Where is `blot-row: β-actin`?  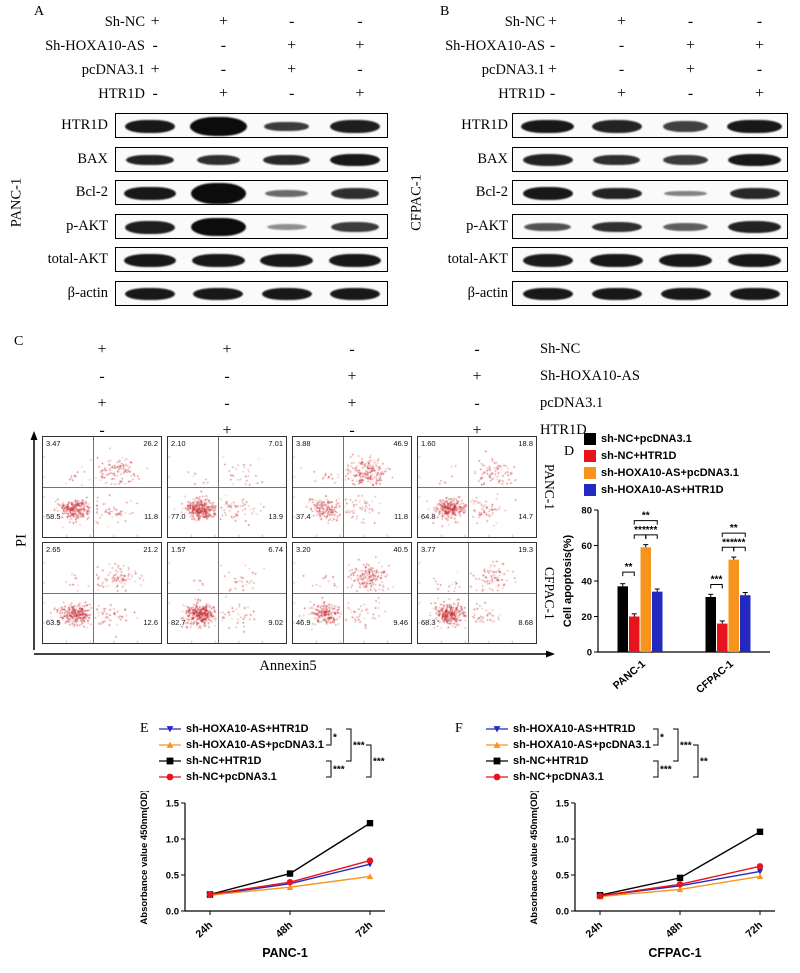 blot-row: β-actin is located at coordinates (204, 295).